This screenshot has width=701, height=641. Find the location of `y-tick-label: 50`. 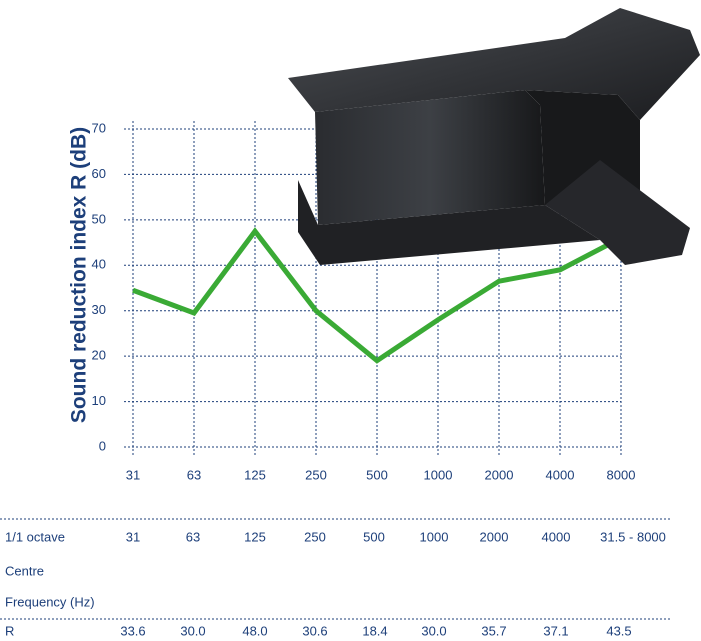

y-tick-label: 50 is located at coordinates (99, 218).